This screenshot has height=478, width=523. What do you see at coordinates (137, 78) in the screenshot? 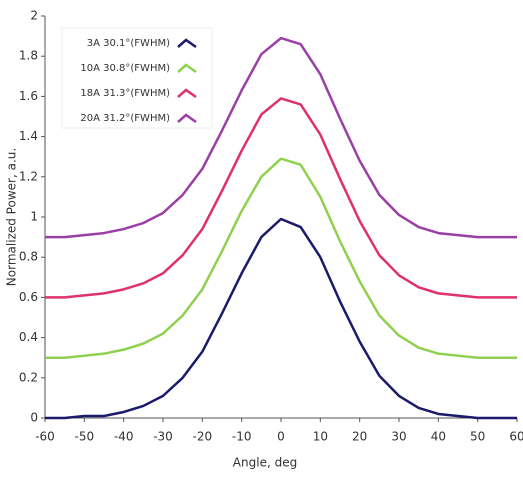
I see `legend-box` at bounding box center [137, 78].